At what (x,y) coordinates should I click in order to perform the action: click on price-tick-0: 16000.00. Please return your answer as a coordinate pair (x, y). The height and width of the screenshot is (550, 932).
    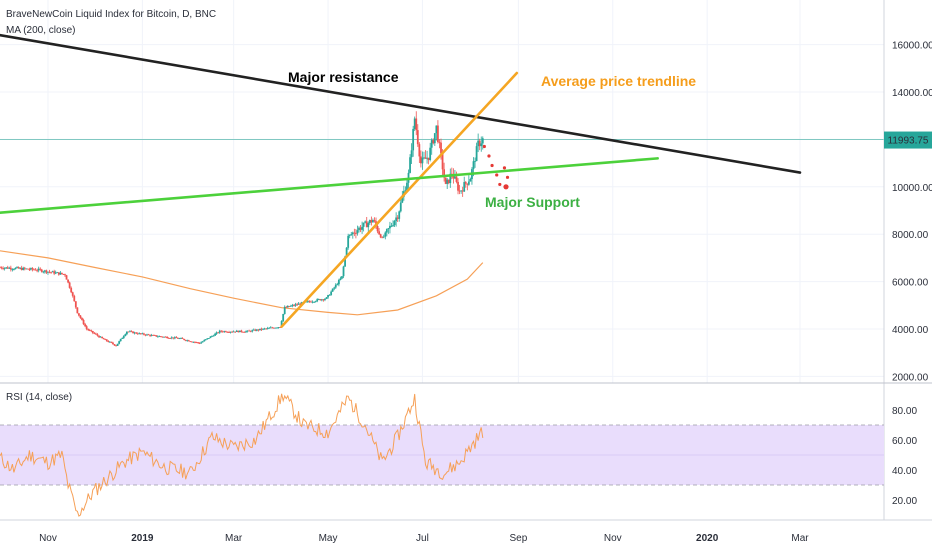
    Looking at the image, I should click on (912, 46).